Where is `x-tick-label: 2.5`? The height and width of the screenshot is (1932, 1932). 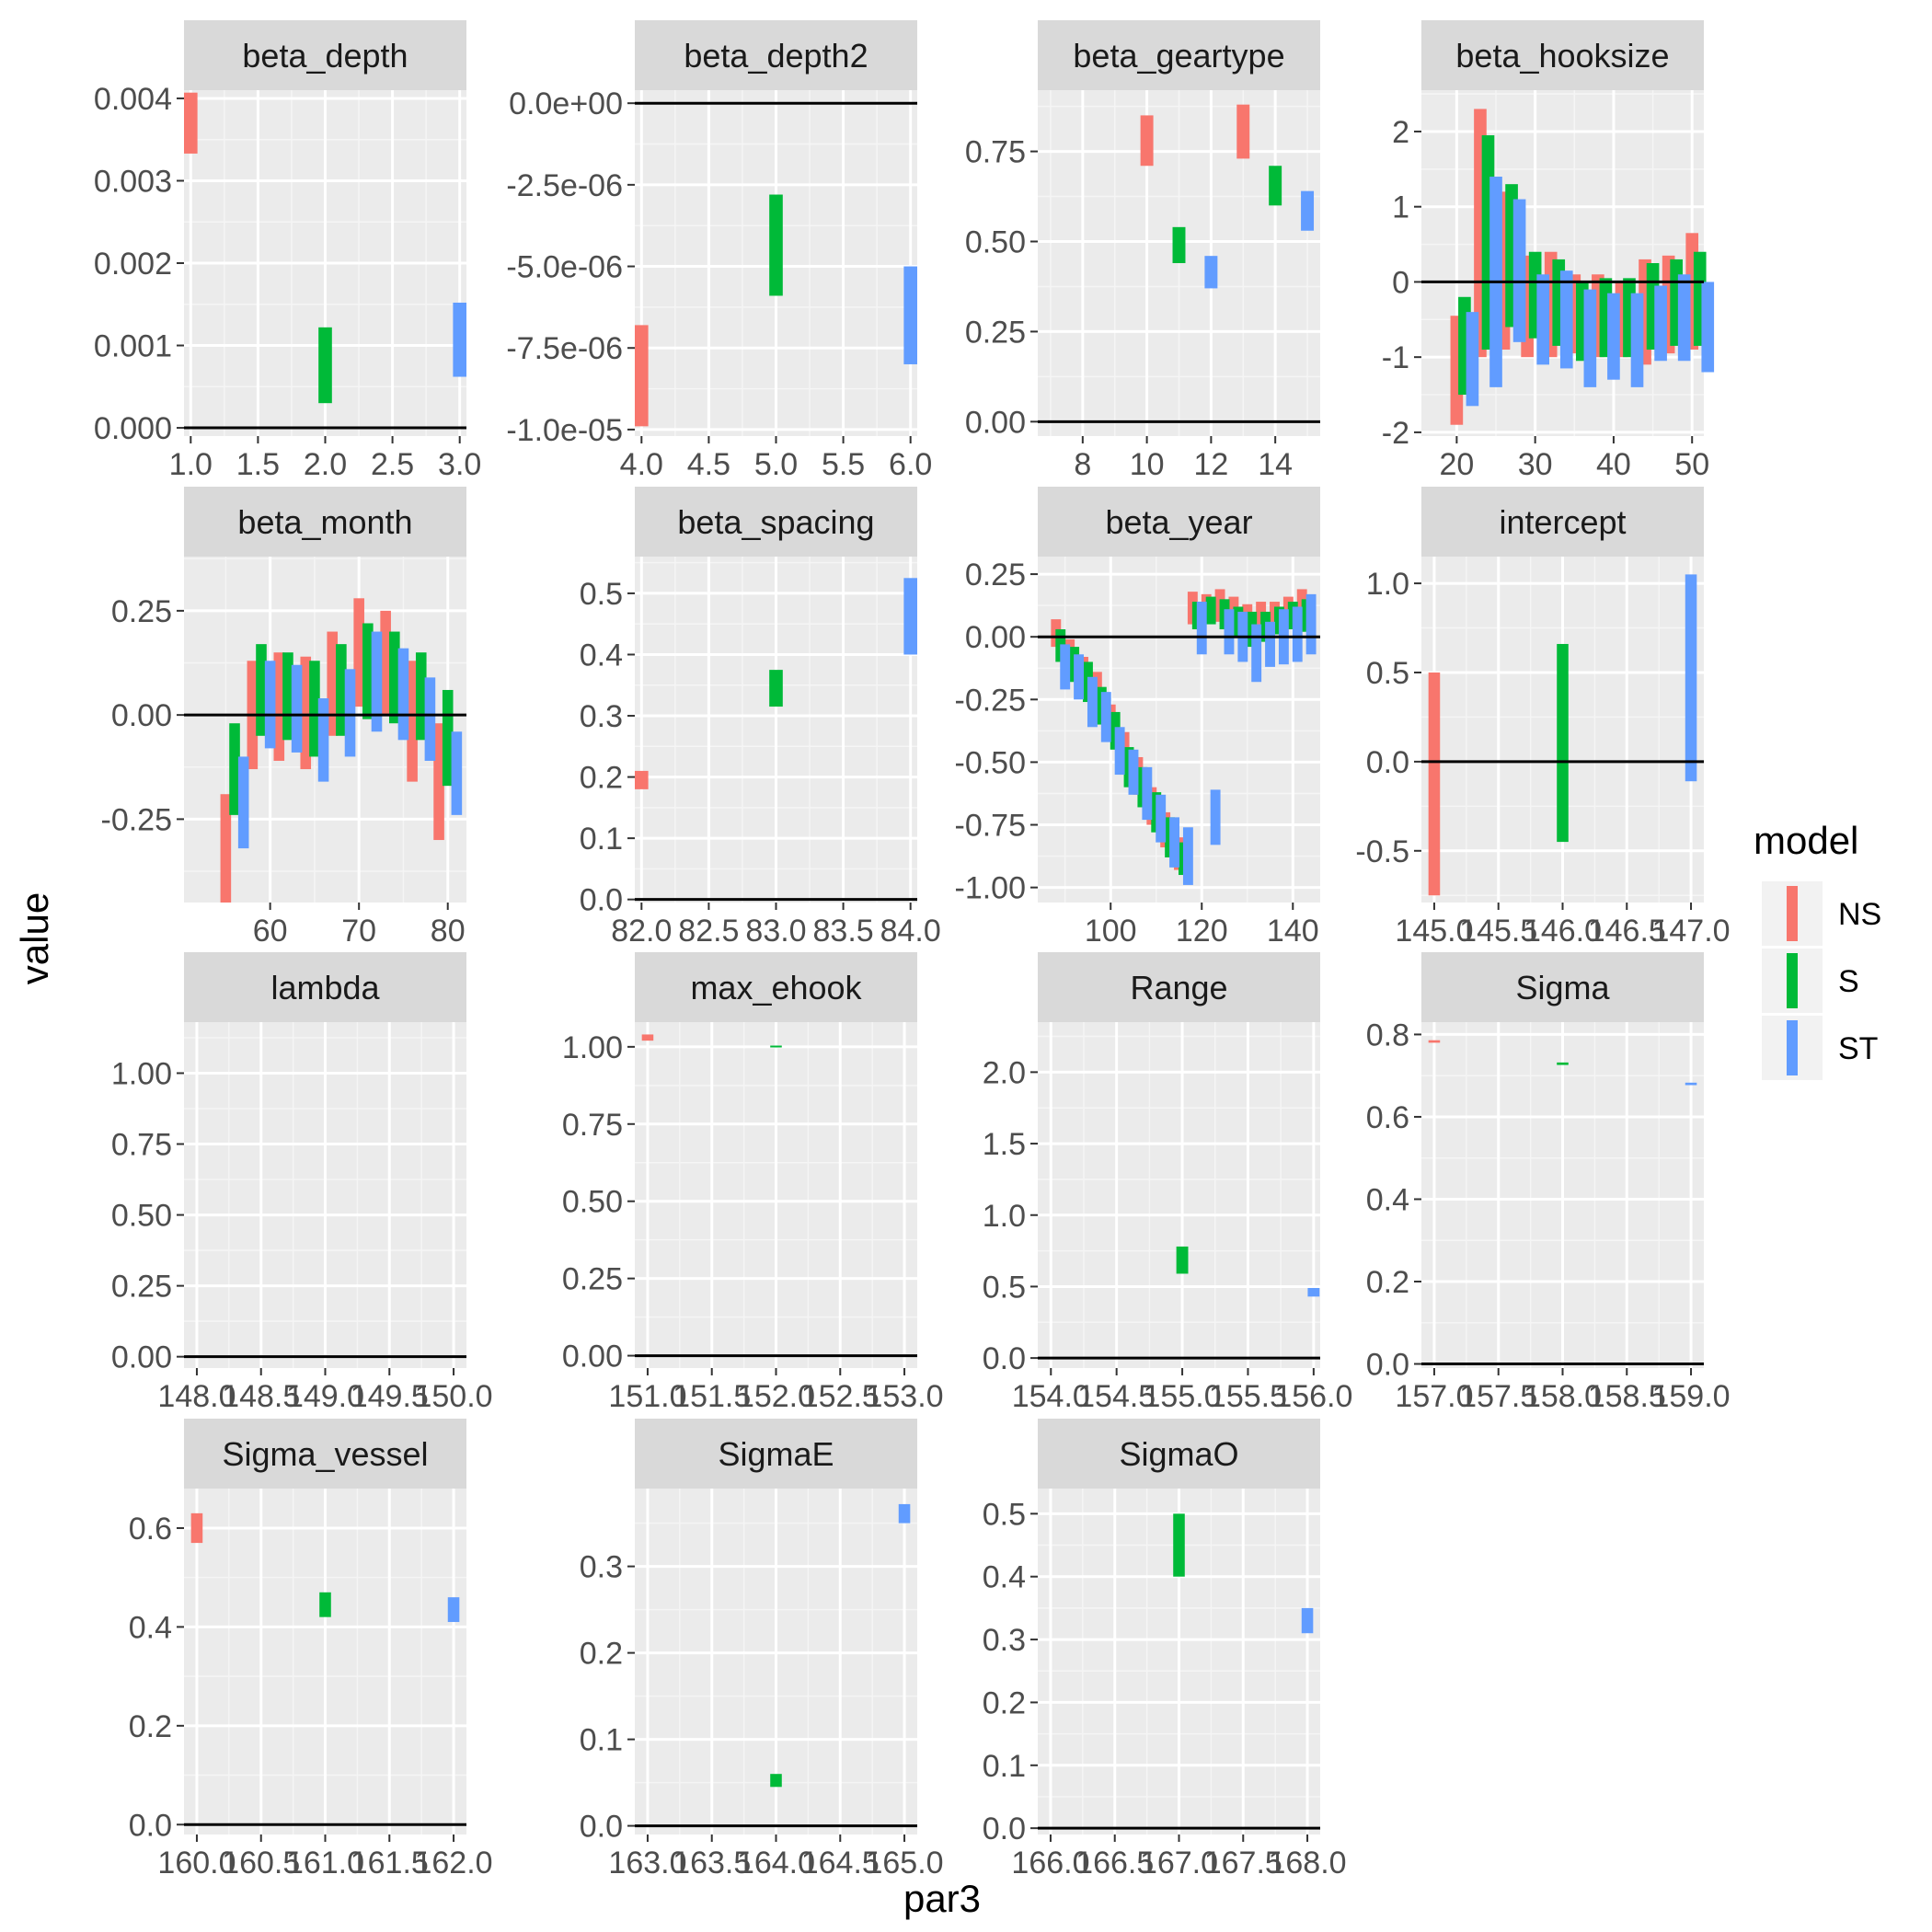 x-tick-label: 2.5 is located at coordinates (392, 464).